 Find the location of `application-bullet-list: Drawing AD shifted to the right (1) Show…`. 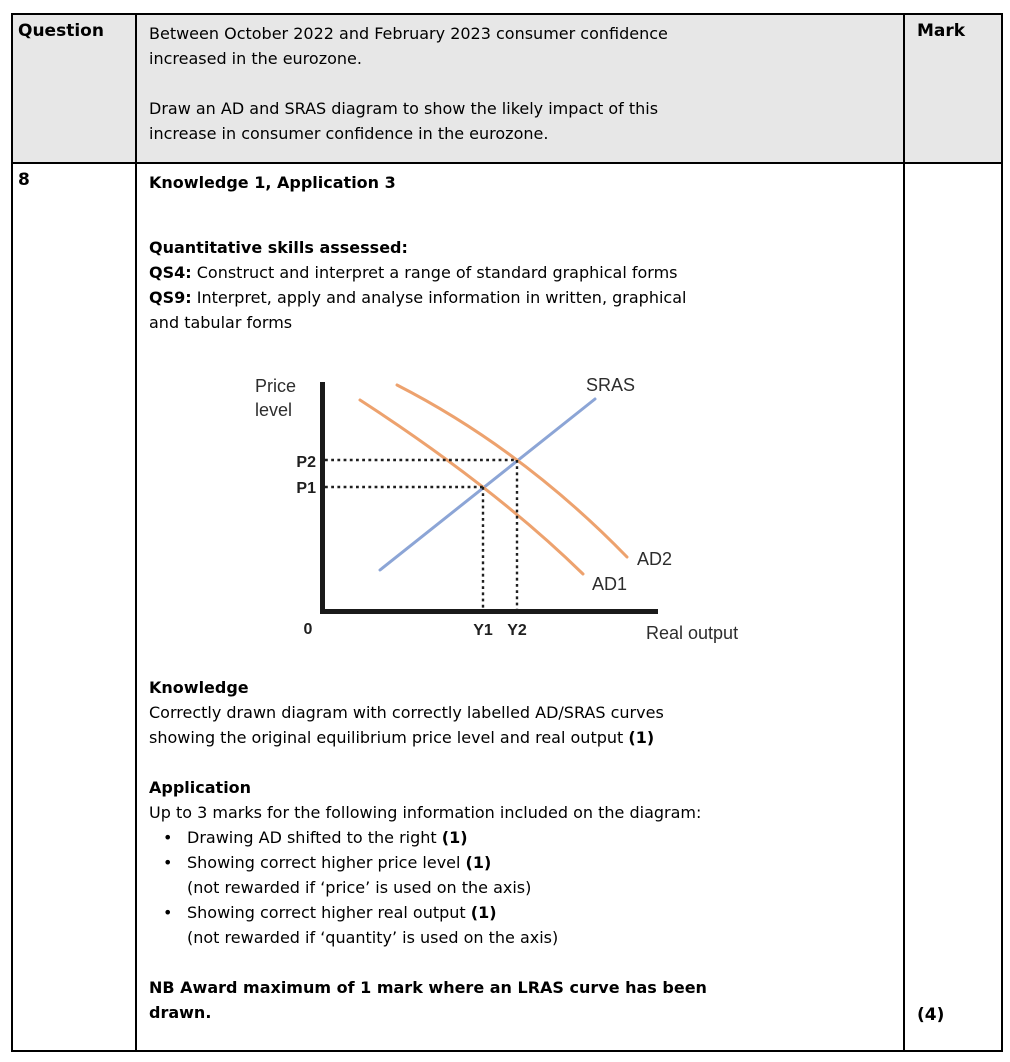

application-bullet-list: Drawing AD shifted to the right (1) Show… is located at coordinates (520, 887).